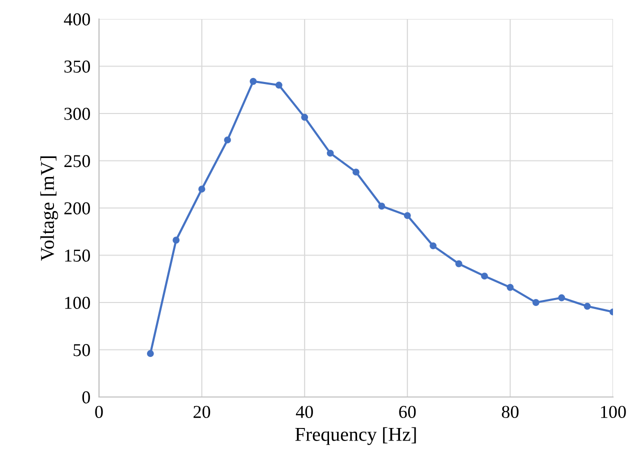 This screenshot has height=468, width=630. Describe the element at coordinates (613, 412) in the screenshot. I see `x-tick-label: 100` at that location.